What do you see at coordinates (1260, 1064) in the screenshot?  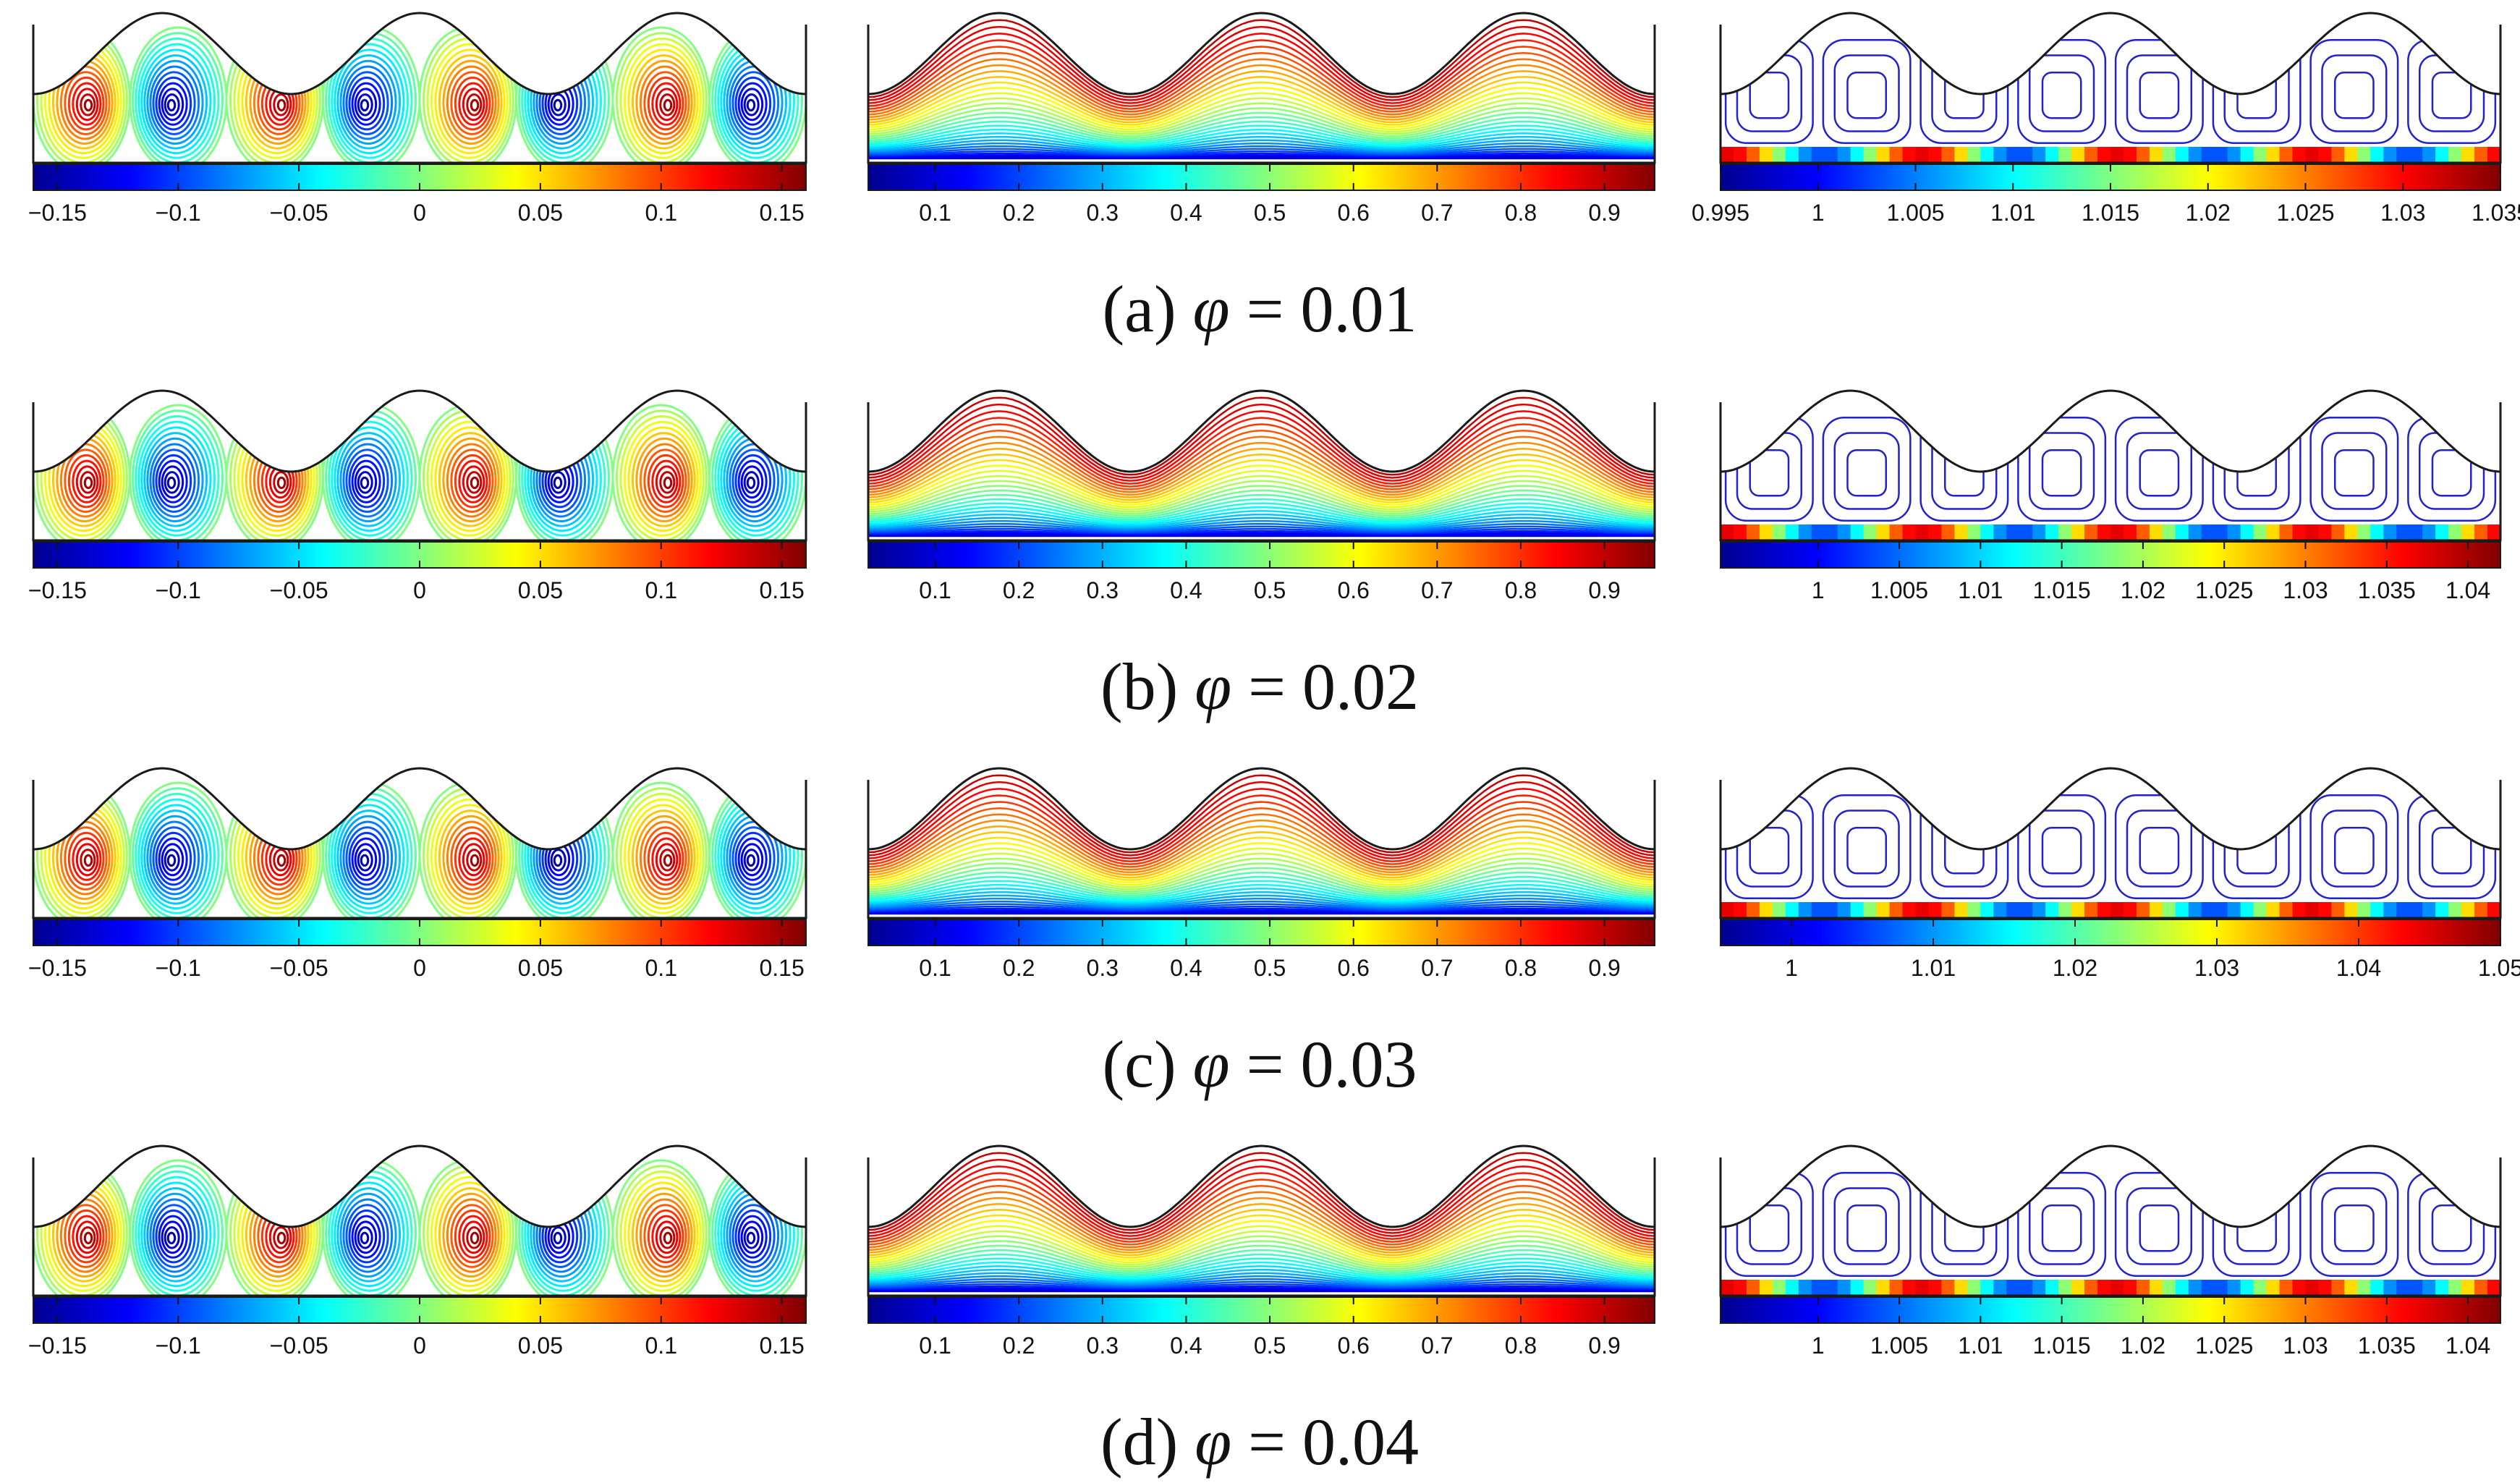 I see `panel-caption: (c) φ = 0.03` at bounding box center [1260, 1064].